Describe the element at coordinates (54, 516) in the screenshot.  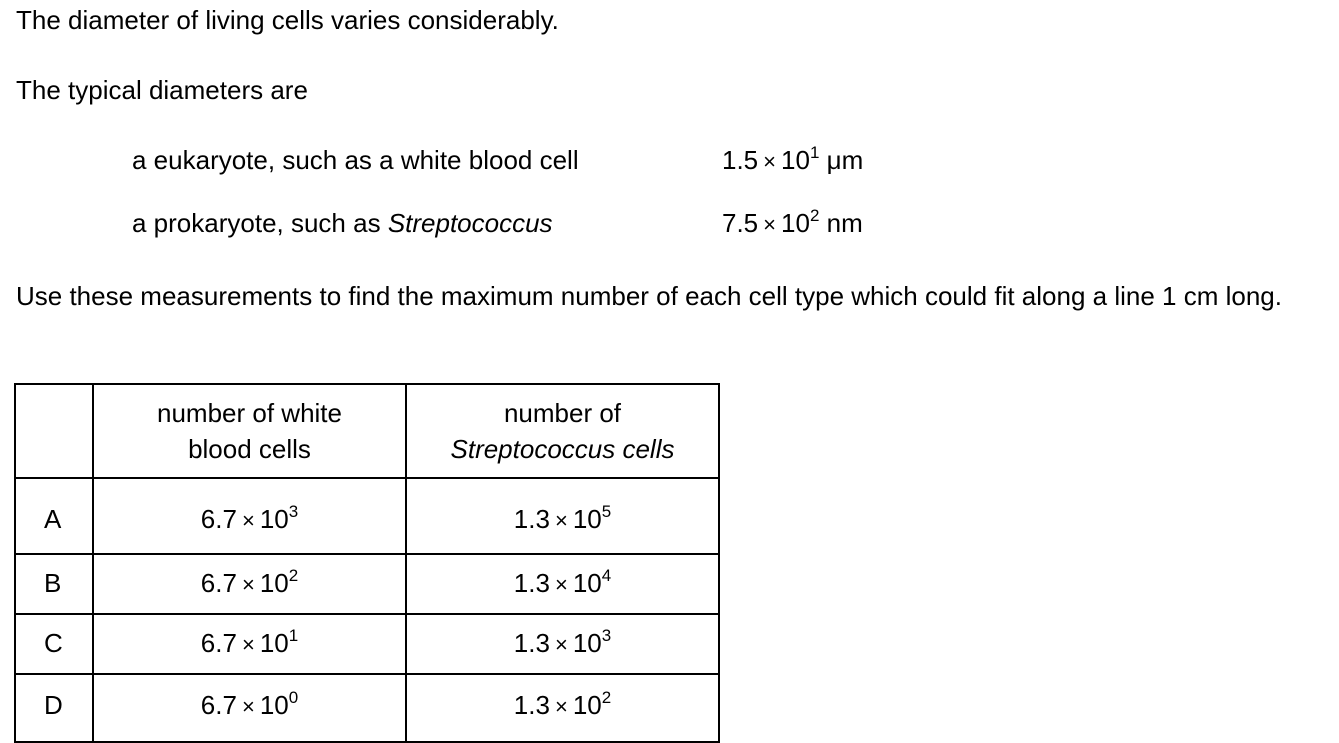
I see `option-letter: A` at that location.